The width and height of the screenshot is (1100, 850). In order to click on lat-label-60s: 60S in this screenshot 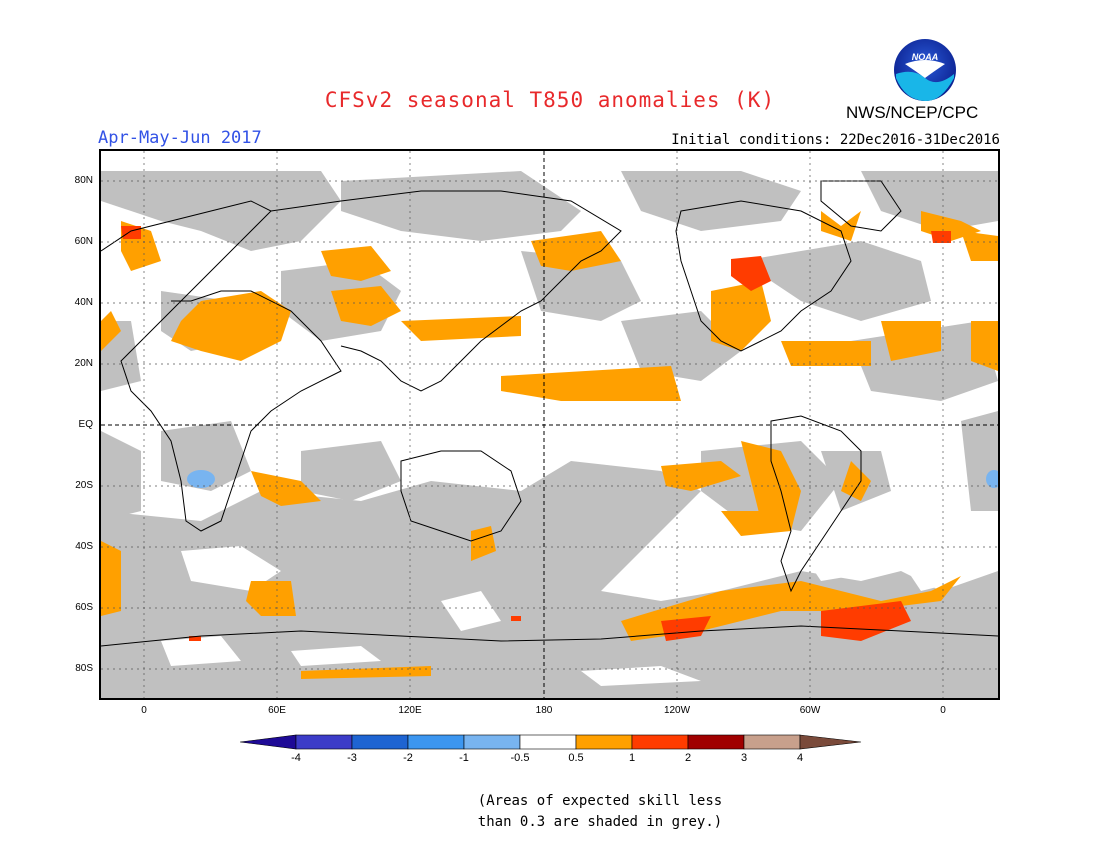, I will do `click(84, 607)`.